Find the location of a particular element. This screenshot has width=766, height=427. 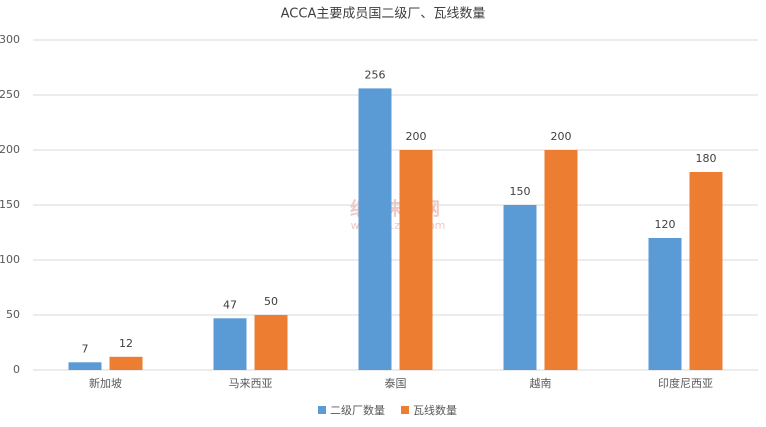

y-tick-label: 200 is located at coordinates (10, 149).